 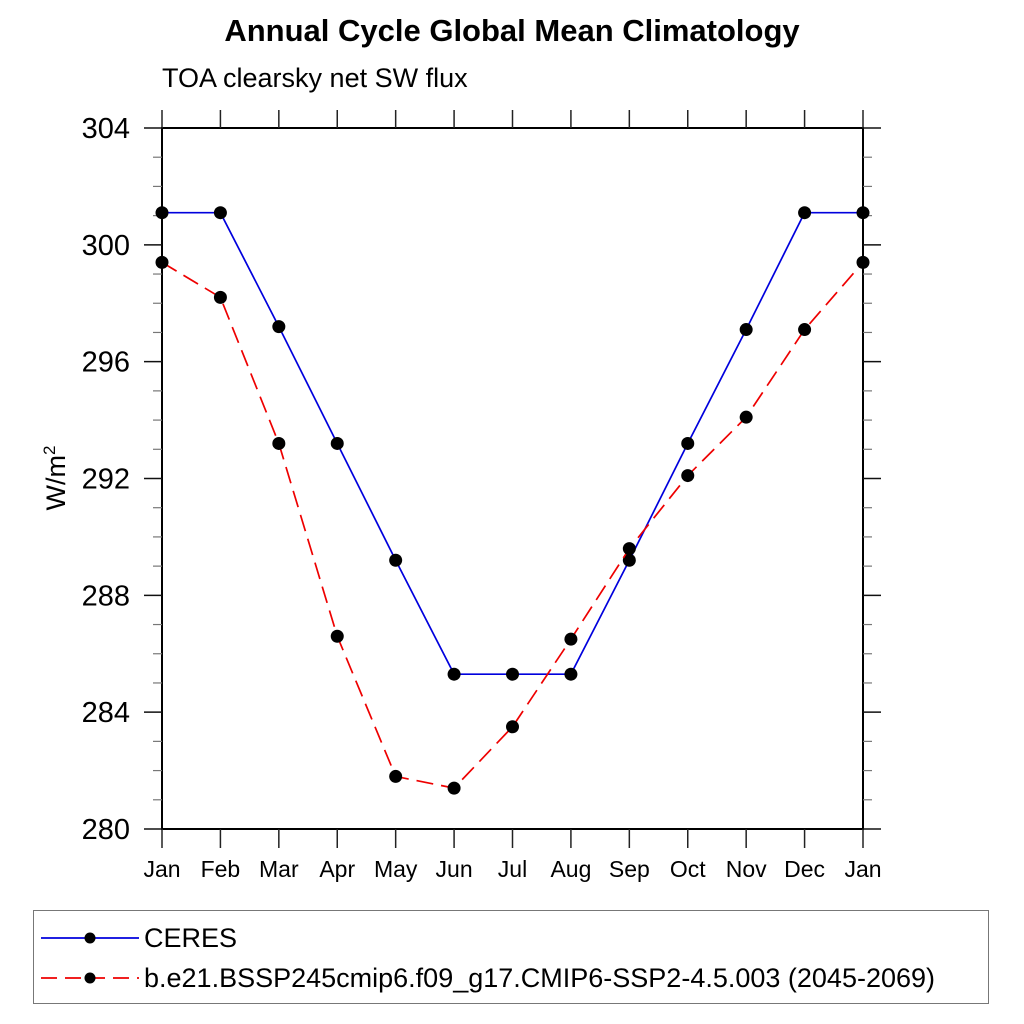 I want to click on y-tick-label: 288, so click(x=106, y=596).